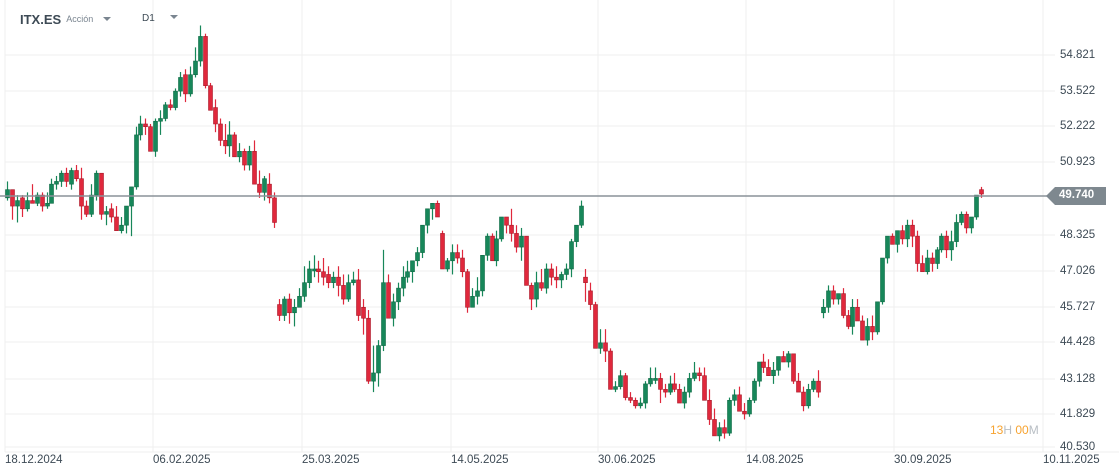  Describe the element at coordinates (41, 19) in the screenshot. I see `symbol-label: ITX.ES` at that location.